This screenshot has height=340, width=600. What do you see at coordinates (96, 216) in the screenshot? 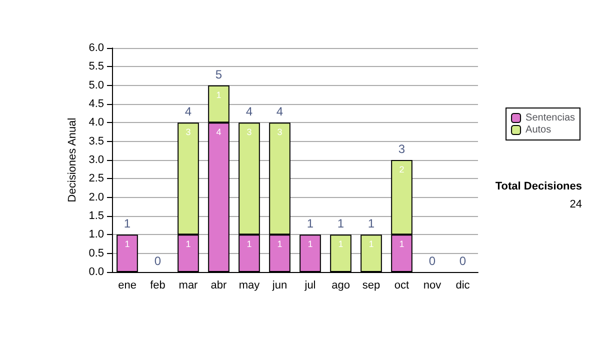
I see `y-tick-label: 1.5` at bounding box center [96, 216].